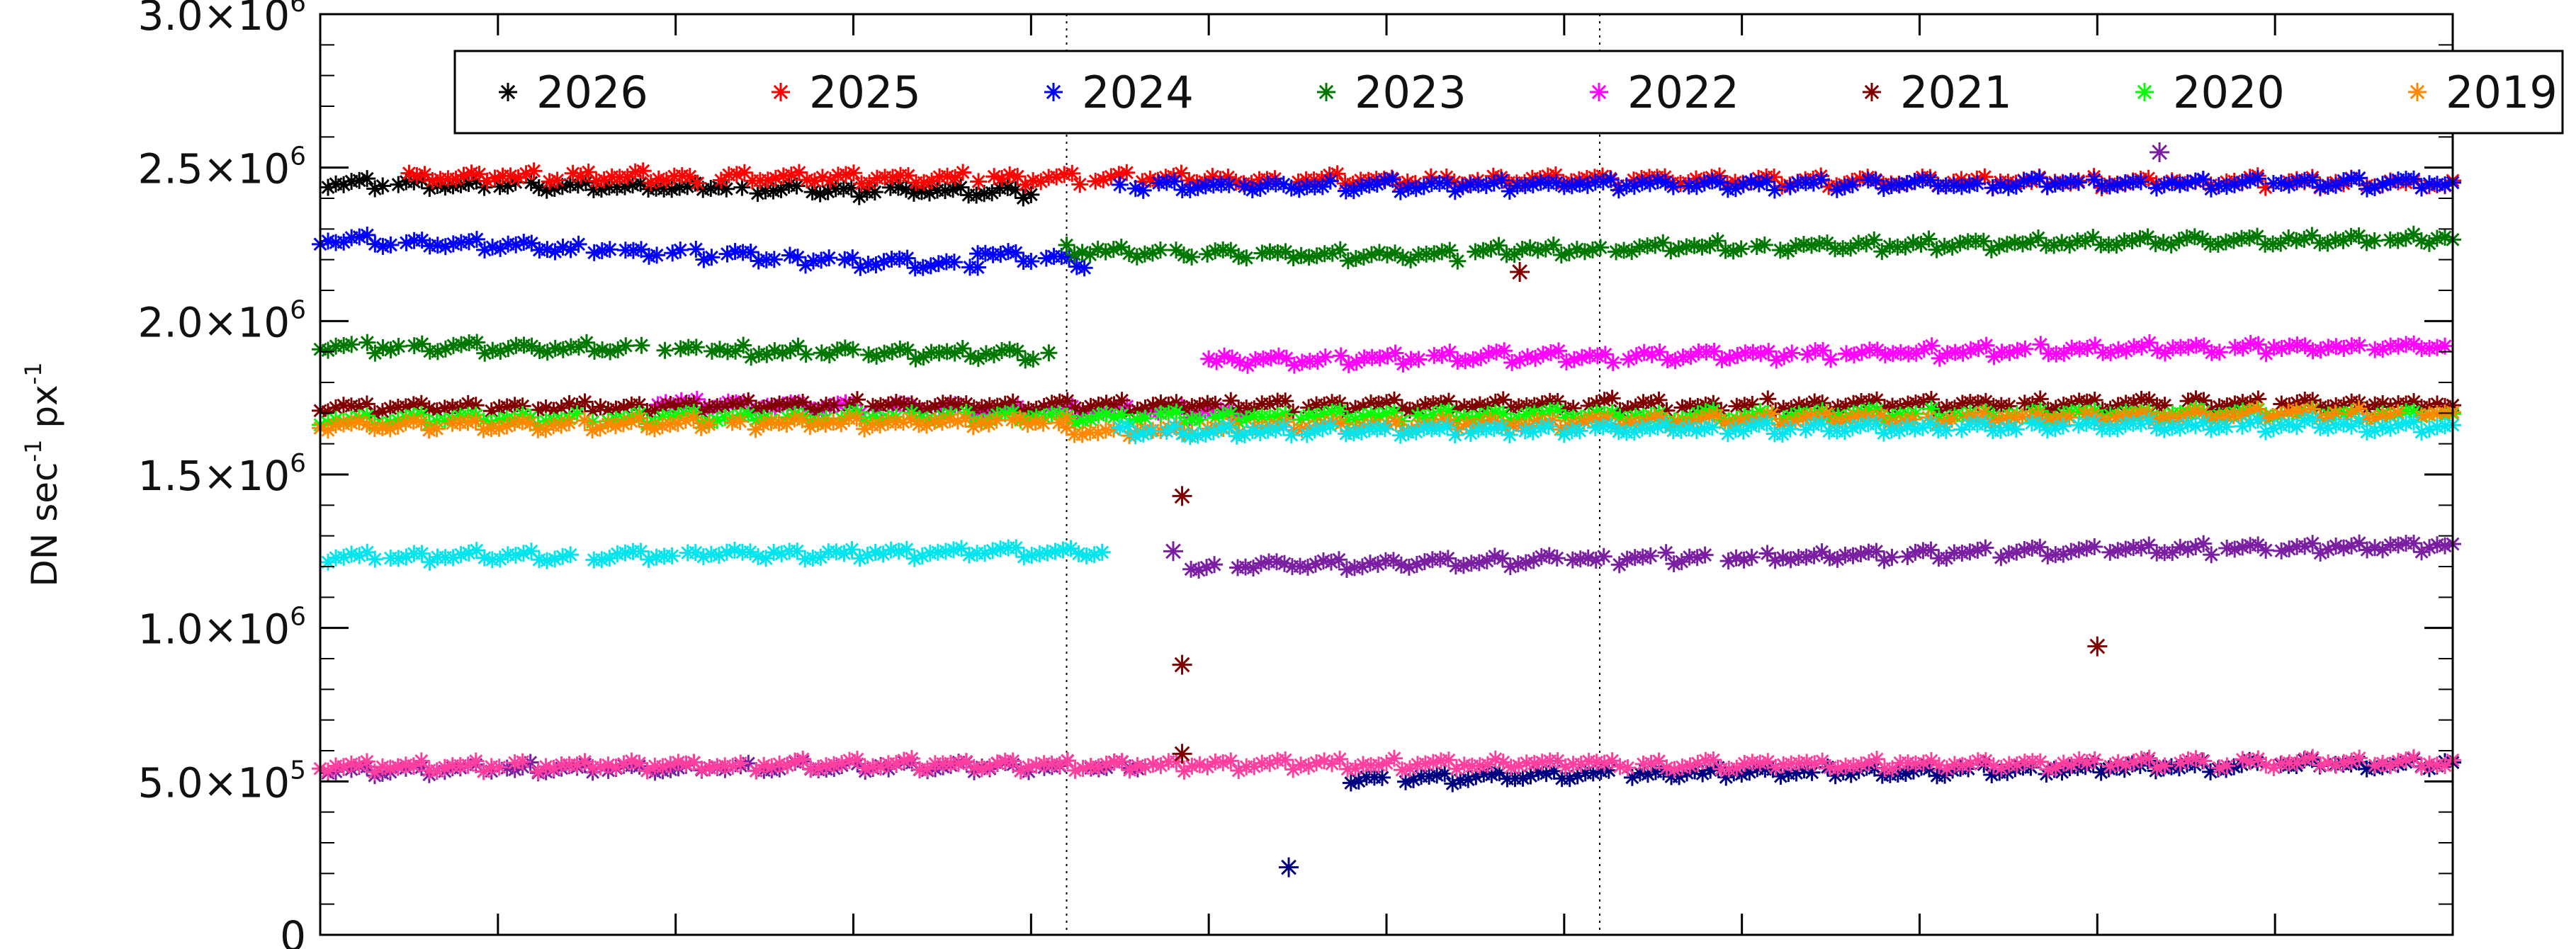 The height and width of the screenshot is (949, 2576). What do you see at coordinates (1386, 223) in the screenshot?
I see `series-0000ff` at bounding box center [1386, 223].